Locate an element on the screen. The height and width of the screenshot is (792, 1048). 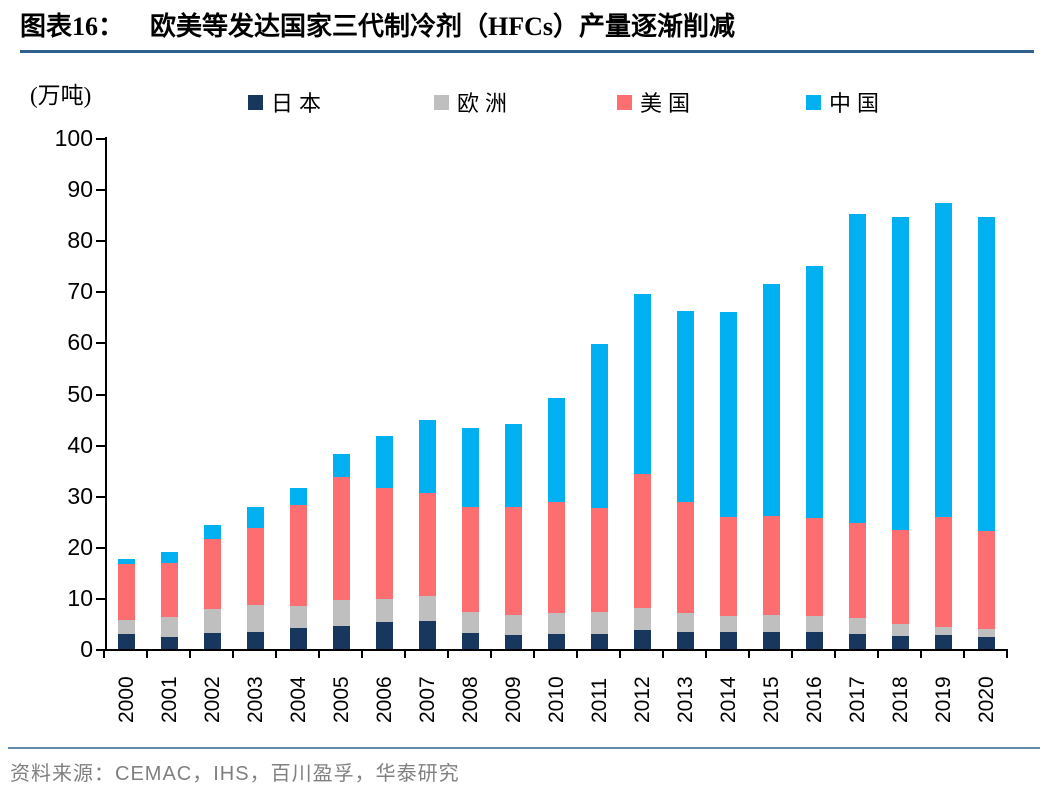
source-divider-line is located at coordinates (524, 748).